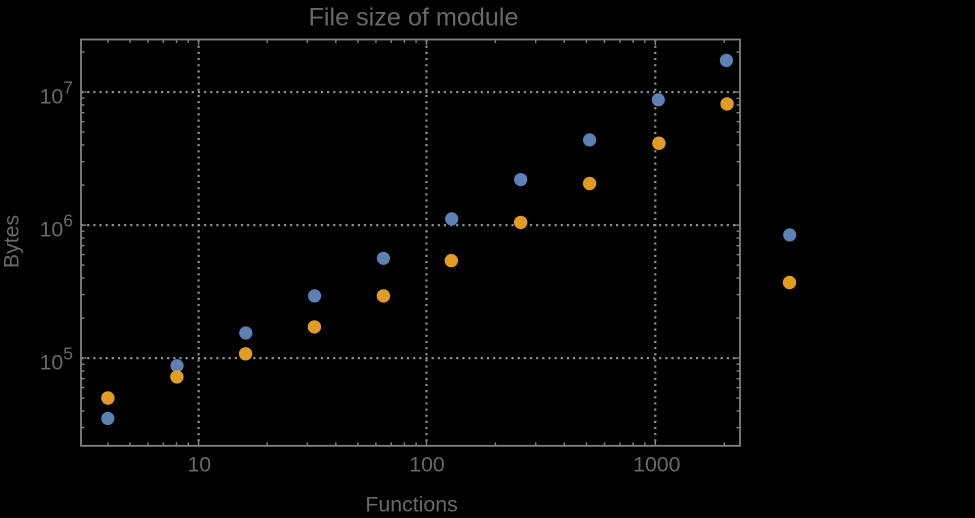 Image resolution: width=975 pixels, height=518 pixels. What do you see at coordinates (414, 18) in the screenshot?
I see `svg-text: File size of module` at bounding box center [414, 18].